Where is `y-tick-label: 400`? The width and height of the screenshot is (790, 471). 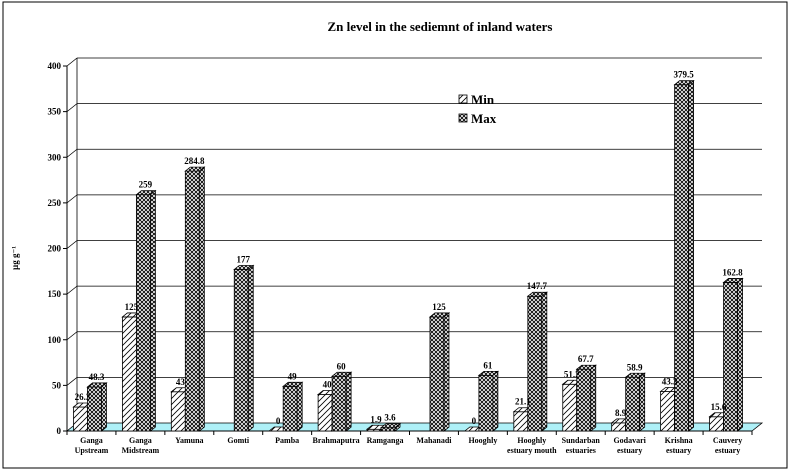
y-tick-label: 400 is located at coordinates (55, 66).